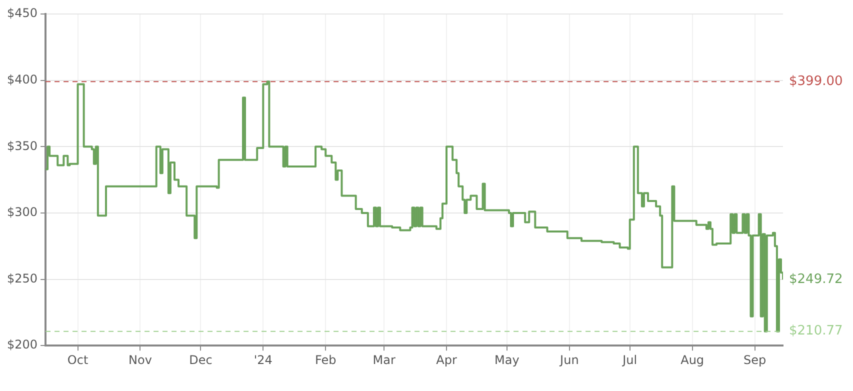 The height and width of the screenshot is (391, 853). What do you see at coordinates (325, 359) in the screenshot?
I see `x-tick-label: Feb` at bounding box center [325, 359].